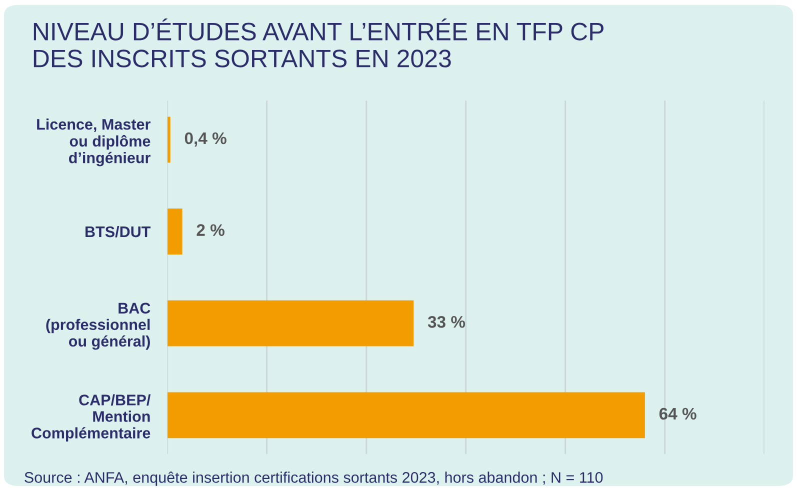  Describe the element at coordinates (98, 326) in the screenshot. I see `y-tick-label: BAC (professionnel ou général)` at that location.